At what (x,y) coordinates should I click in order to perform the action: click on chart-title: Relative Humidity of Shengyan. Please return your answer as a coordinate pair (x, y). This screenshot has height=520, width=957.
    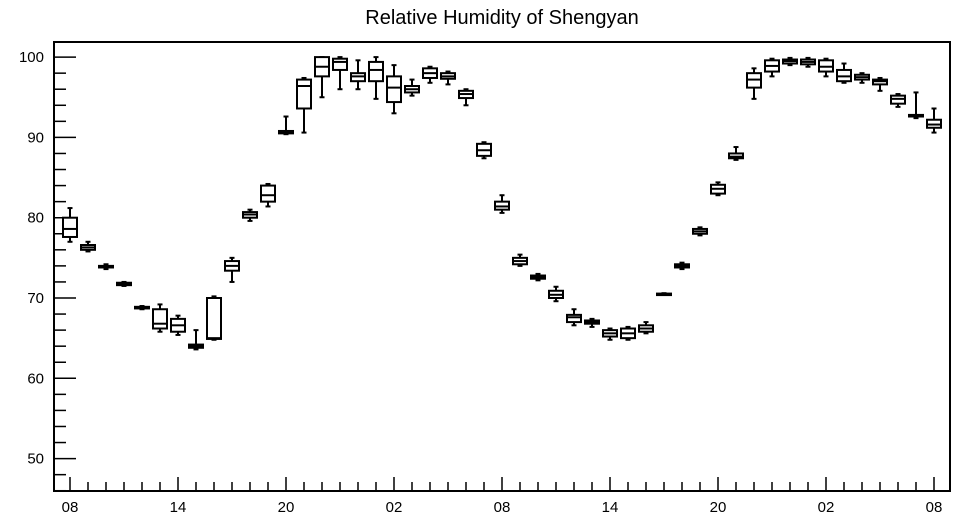
    Looking at the image, I should click on (501, 18).